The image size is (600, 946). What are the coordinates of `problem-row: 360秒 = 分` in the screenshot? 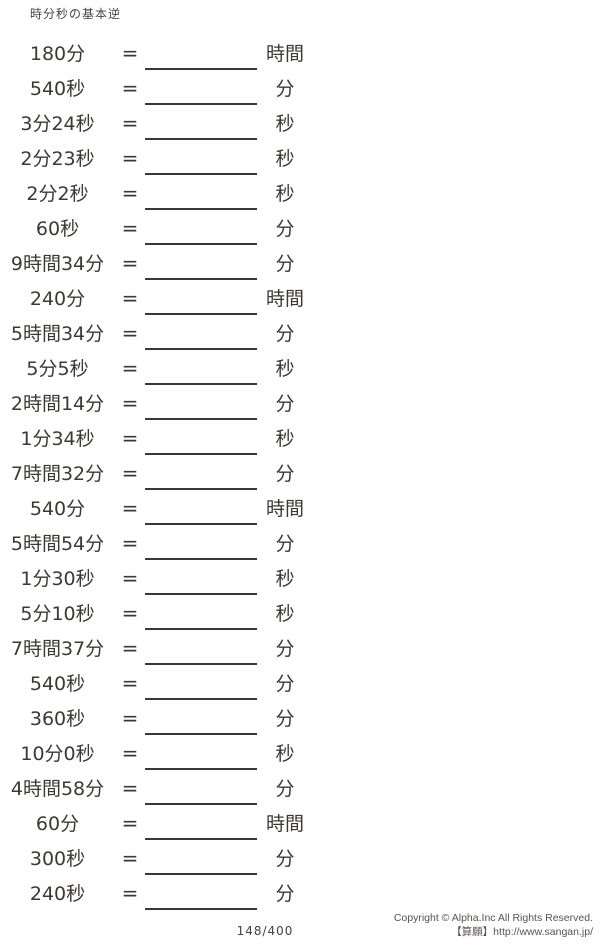 It's located at (300, 717).